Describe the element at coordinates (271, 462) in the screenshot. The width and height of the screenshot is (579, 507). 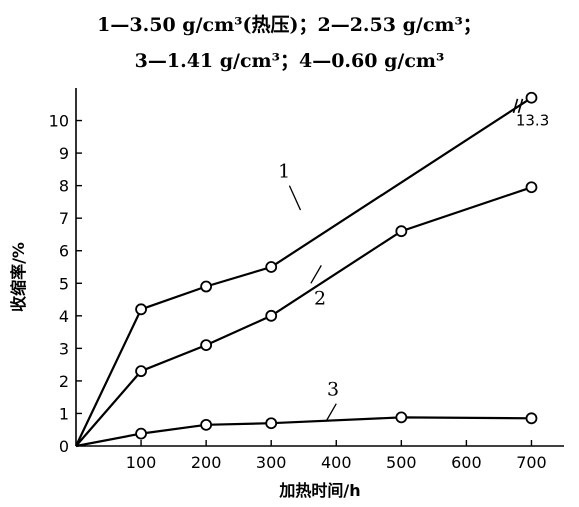
I see `x-tick-label: 300` at that location.